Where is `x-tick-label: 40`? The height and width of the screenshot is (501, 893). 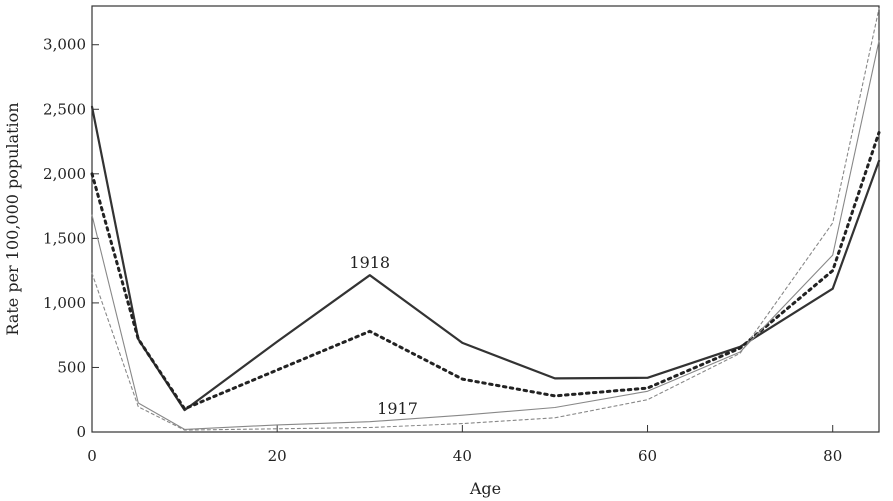
x-tick-label: 40 is located at coordinates (462, 456).